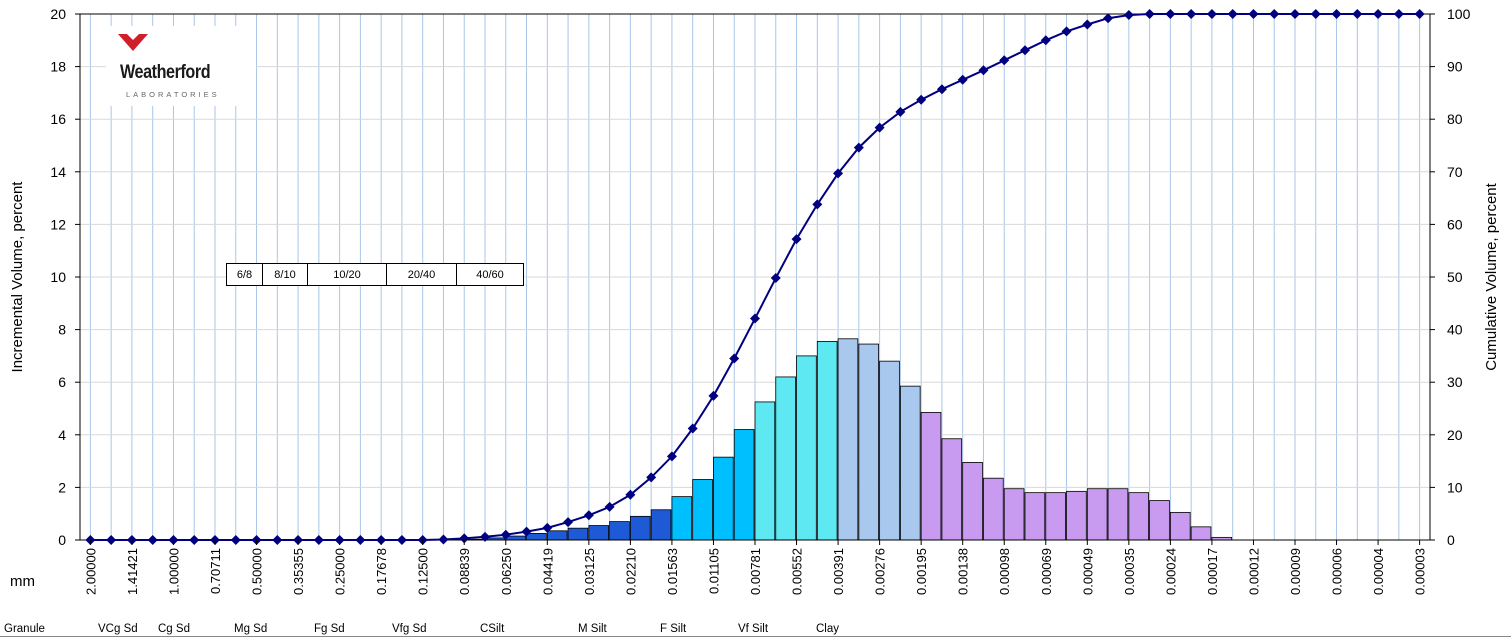  What do you see at coordinates (58, 277) in the screenshot?
I see `y-tick-label: 10` at bounding box center [58, 277].